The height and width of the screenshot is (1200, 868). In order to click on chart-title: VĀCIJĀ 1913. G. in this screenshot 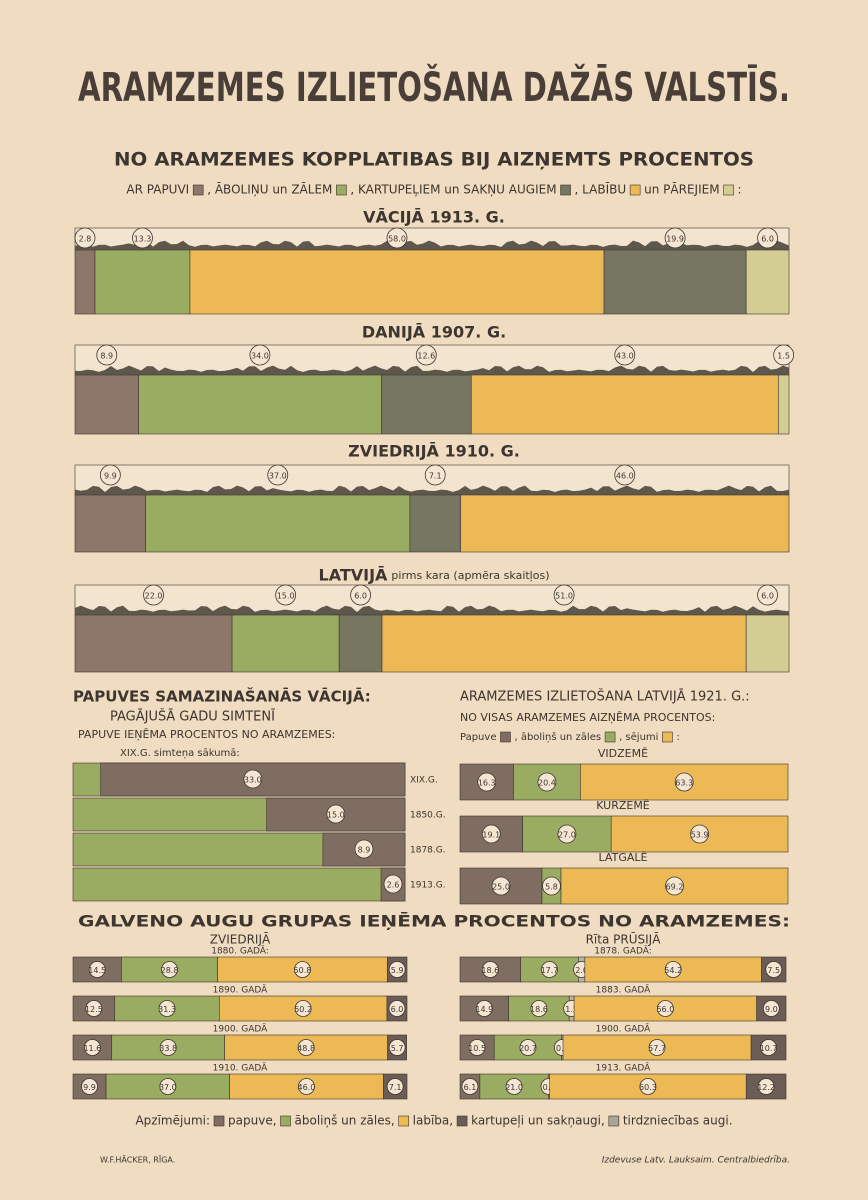, I will do `click(434, 217)`.